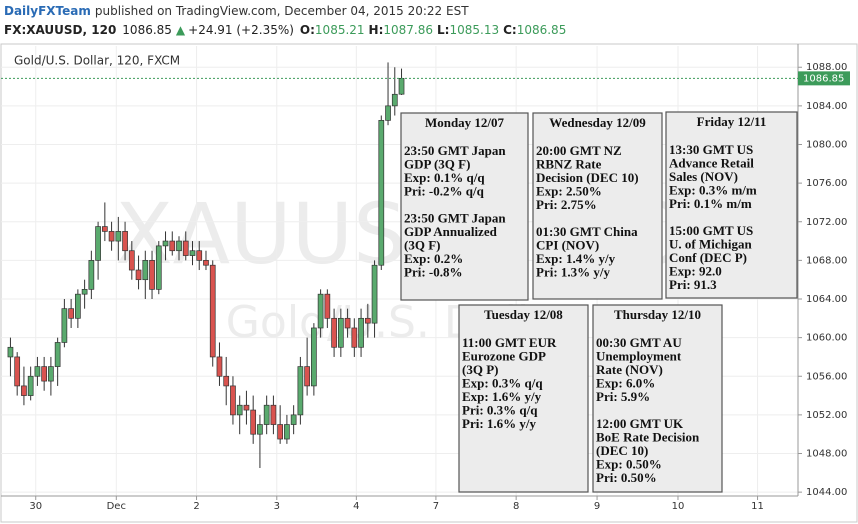 The image size is (858, 524). What do you see at coordinates (566, 204) in the screenshot?
I see `event-line: Pri: 2.75%` at bounding box center [566, 204].